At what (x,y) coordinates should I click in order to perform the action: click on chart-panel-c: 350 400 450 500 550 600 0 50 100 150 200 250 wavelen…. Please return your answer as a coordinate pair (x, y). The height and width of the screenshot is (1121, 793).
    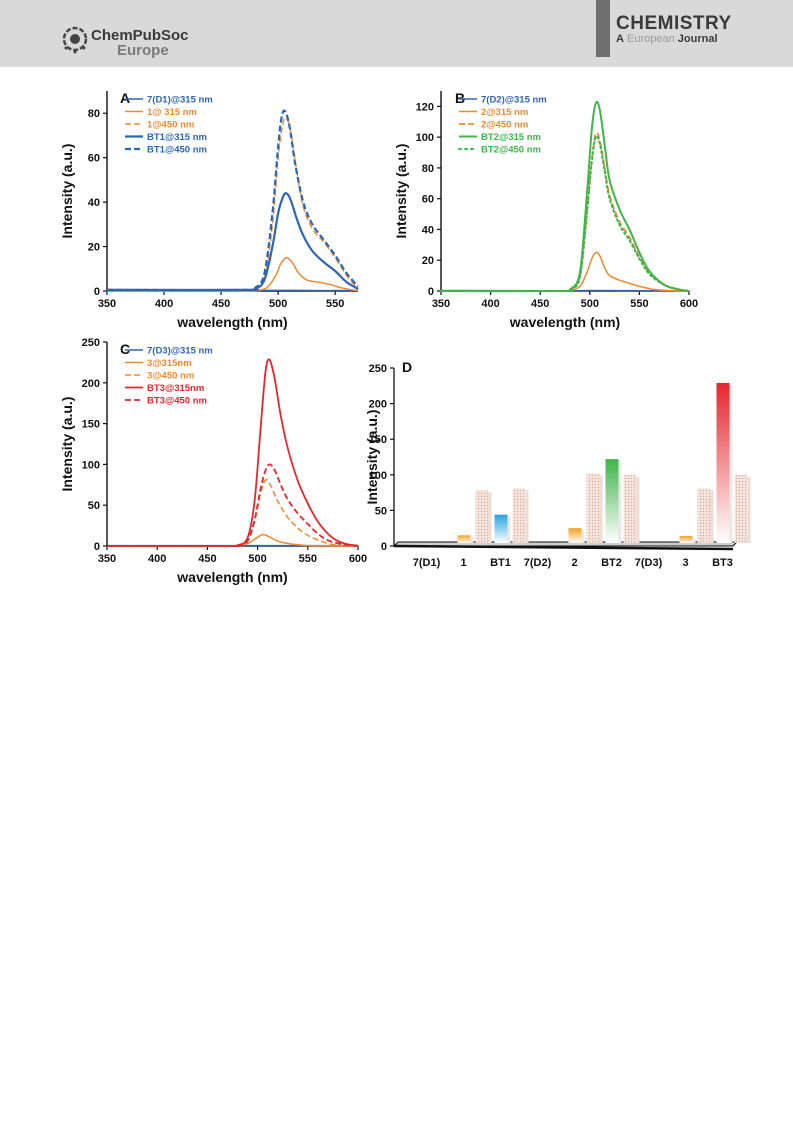
    Looking at the image, I should click on (213, 461).